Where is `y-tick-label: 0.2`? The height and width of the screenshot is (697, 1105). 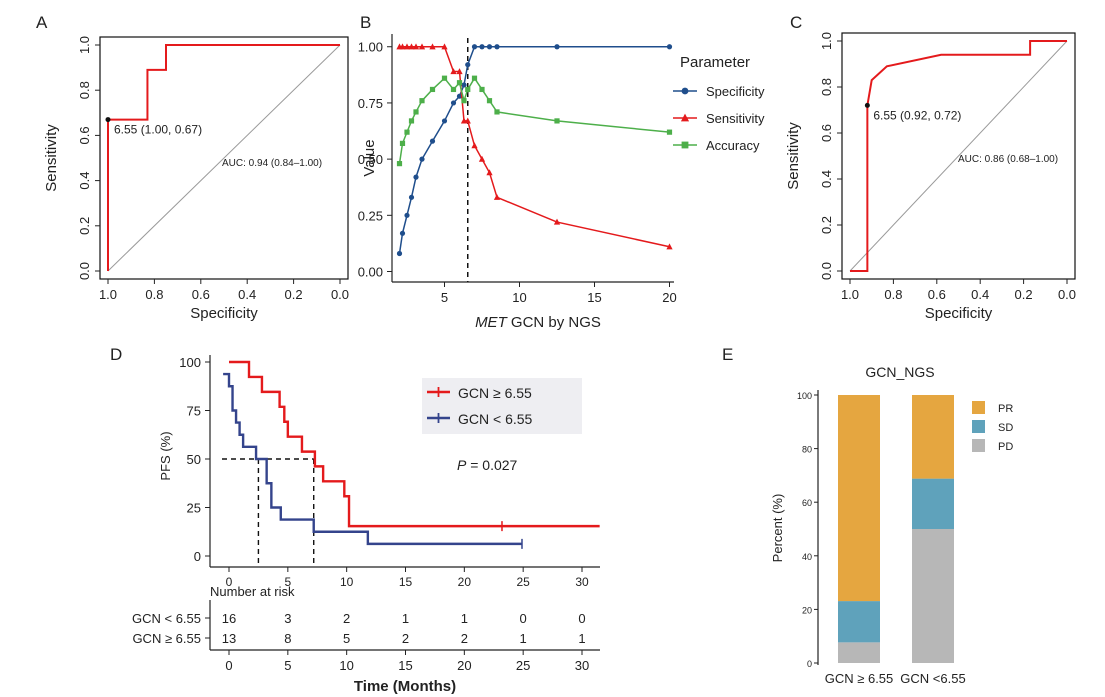
y-tick-label: 0.2 is located at coordinates (826, 225).